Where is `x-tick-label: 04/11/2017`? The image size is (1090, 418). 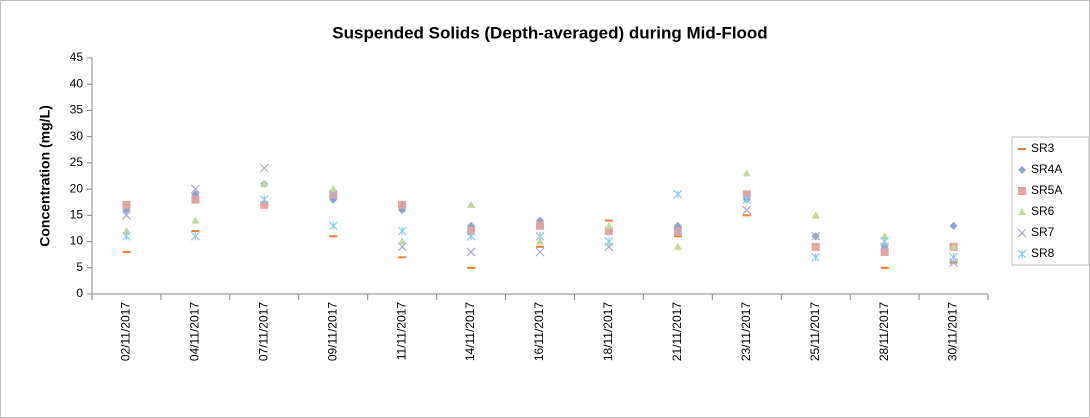
x-tick-label: 04/11/2017 is located at coordinates (195, 331).